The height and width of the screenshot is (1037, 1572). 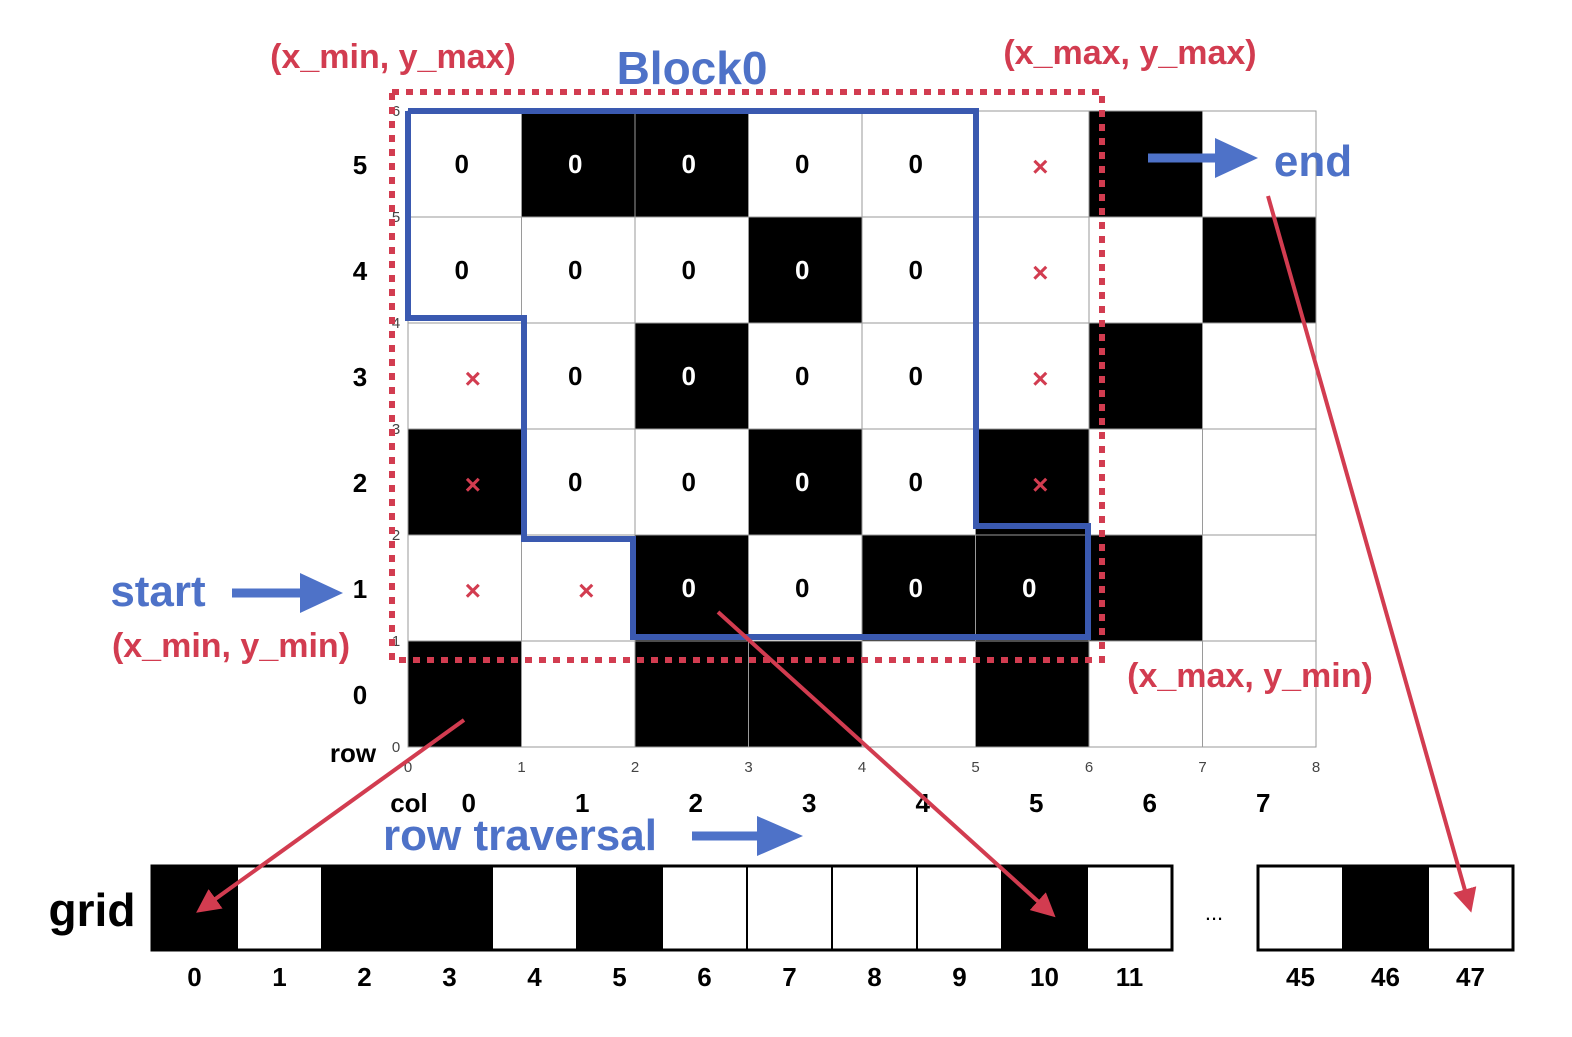 I want to click on board-cell-r4-c0, so click(x=464, y=270).